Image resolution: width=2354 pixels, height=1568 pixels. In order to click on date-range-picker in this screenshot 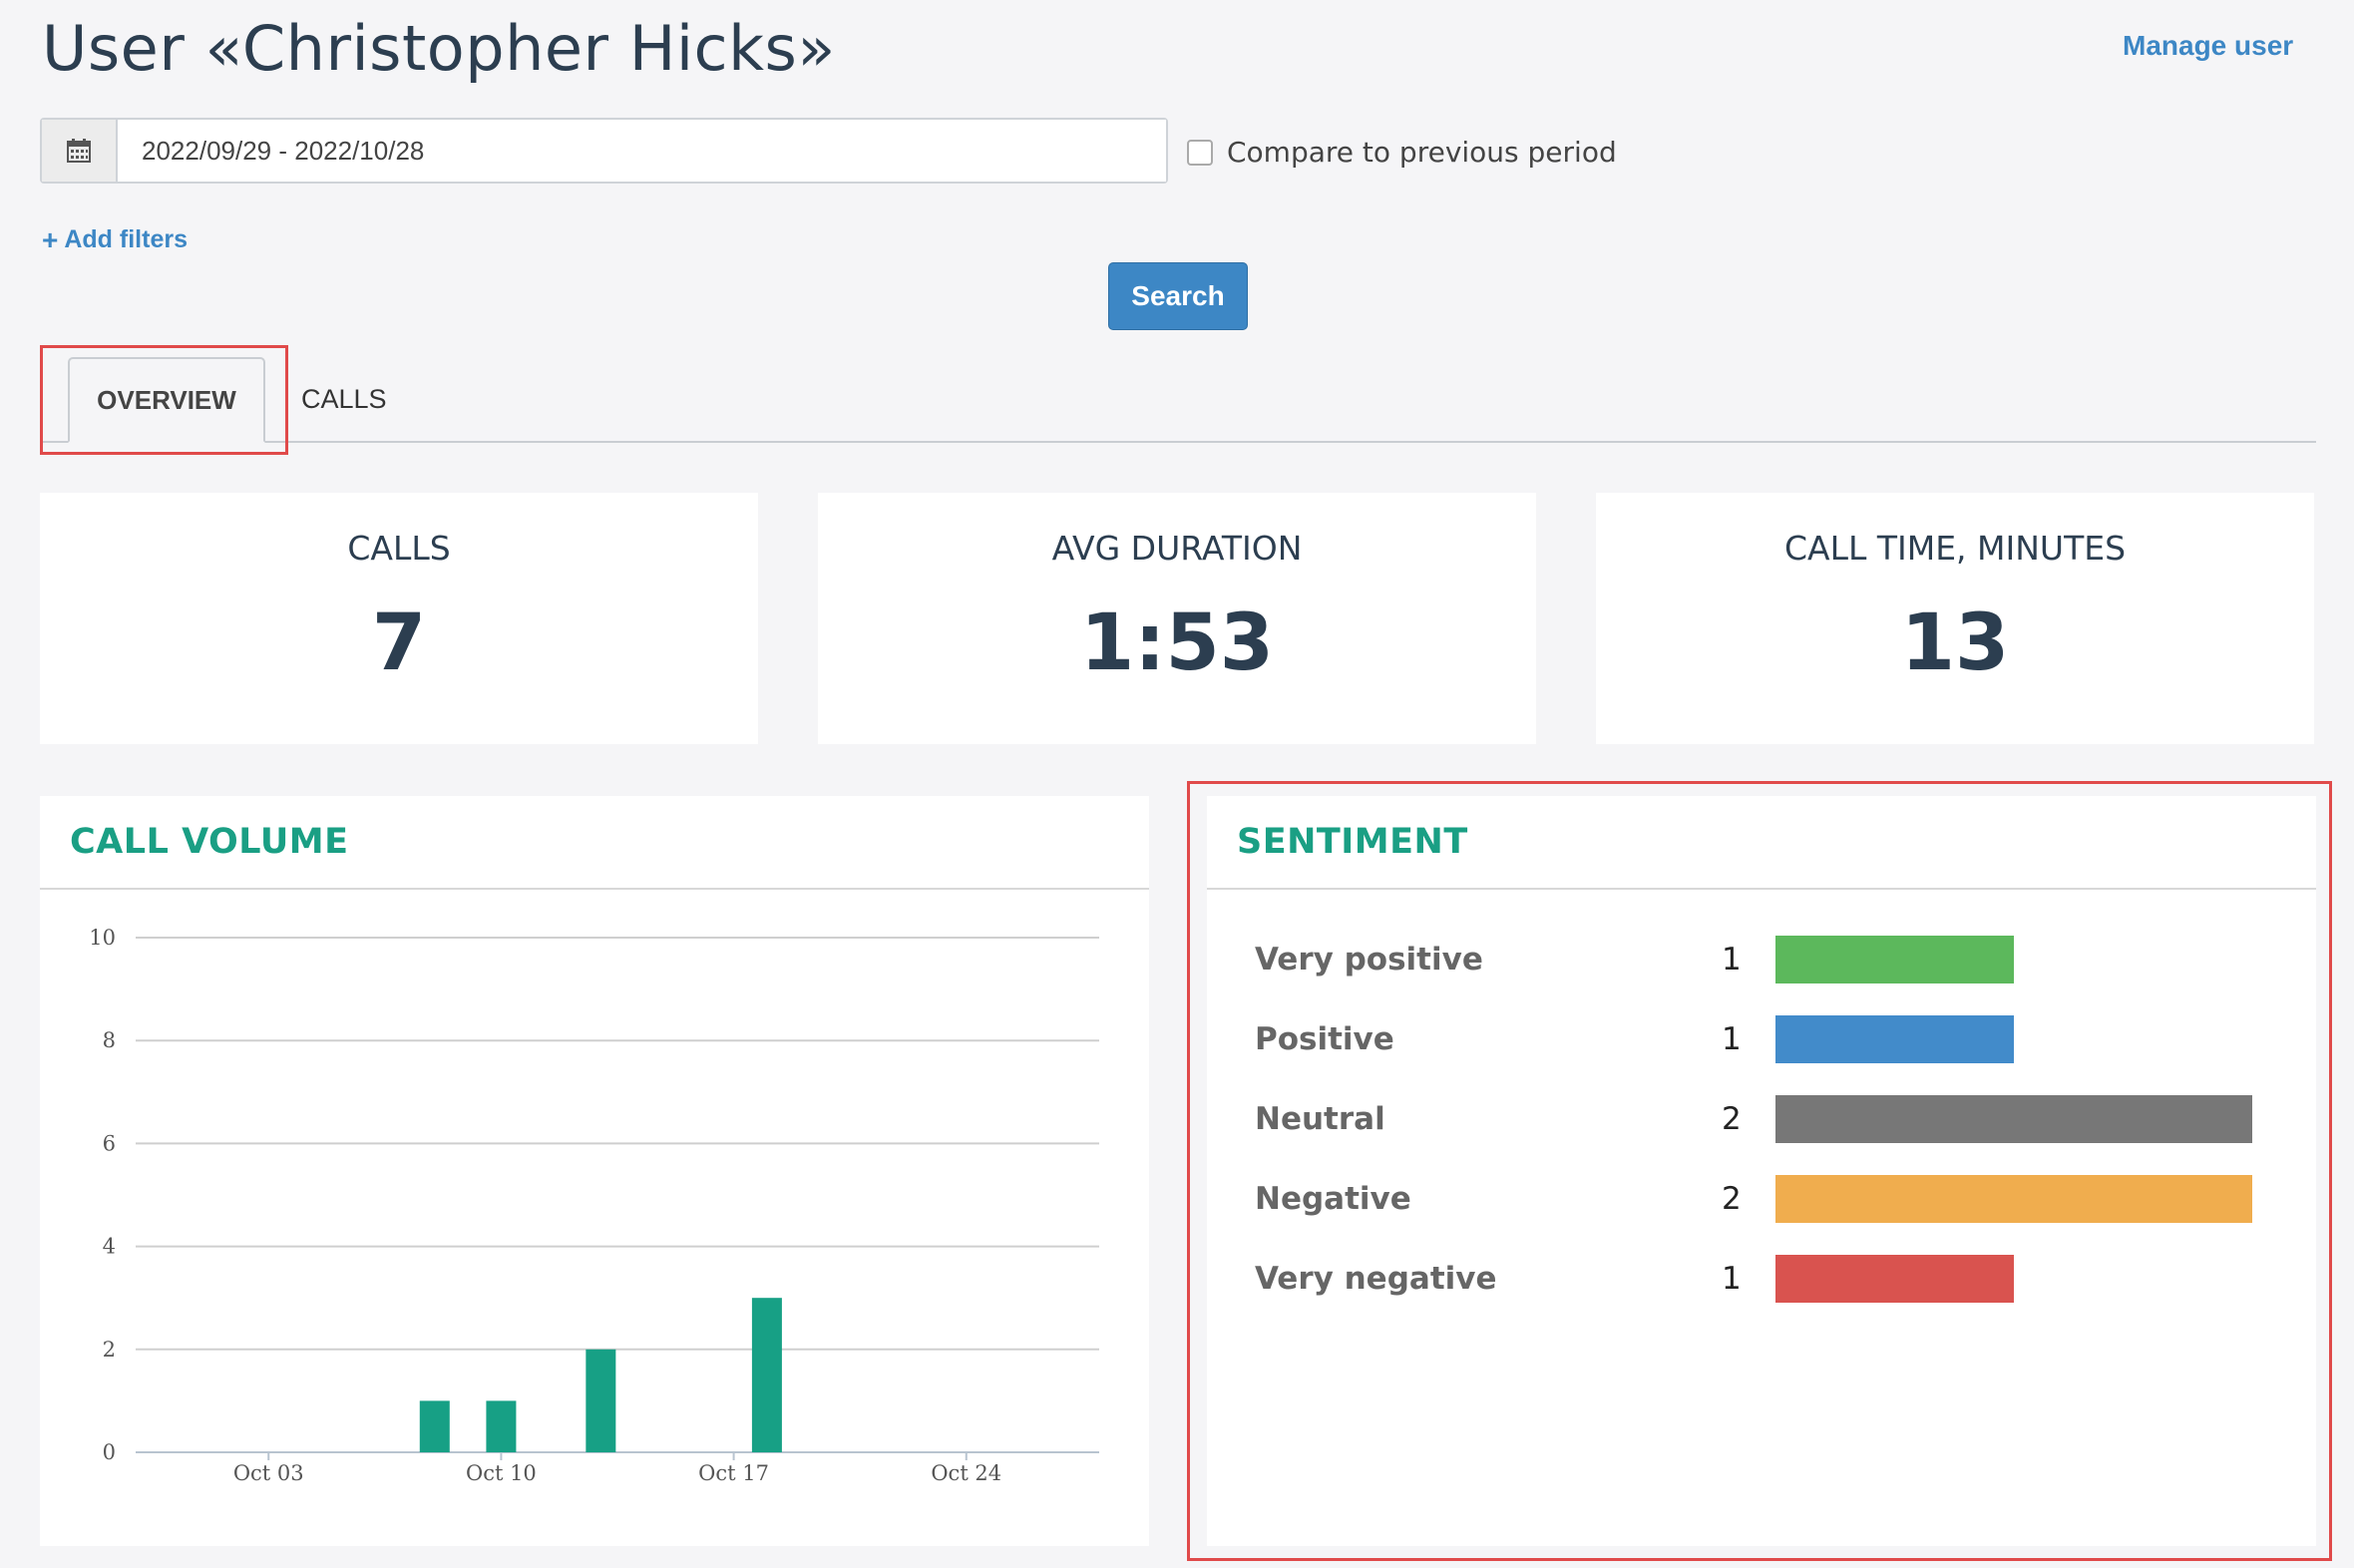, I will do `click(604, 151)`.